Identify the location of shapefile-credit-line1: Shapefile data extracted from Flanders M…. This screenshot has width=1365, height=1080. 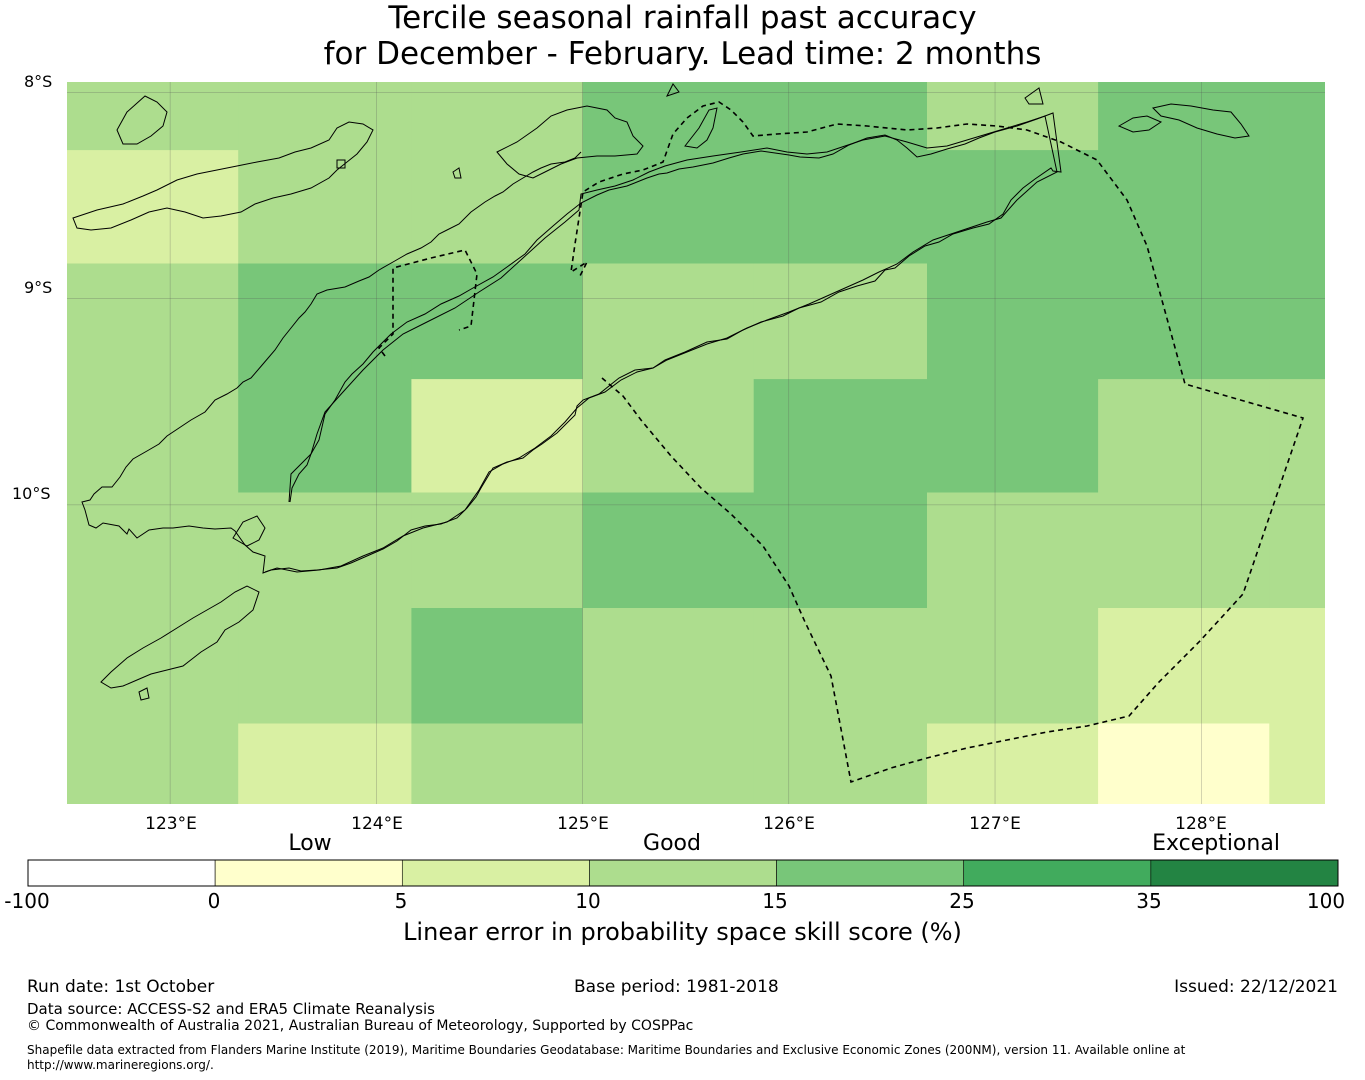
(606, 1050).